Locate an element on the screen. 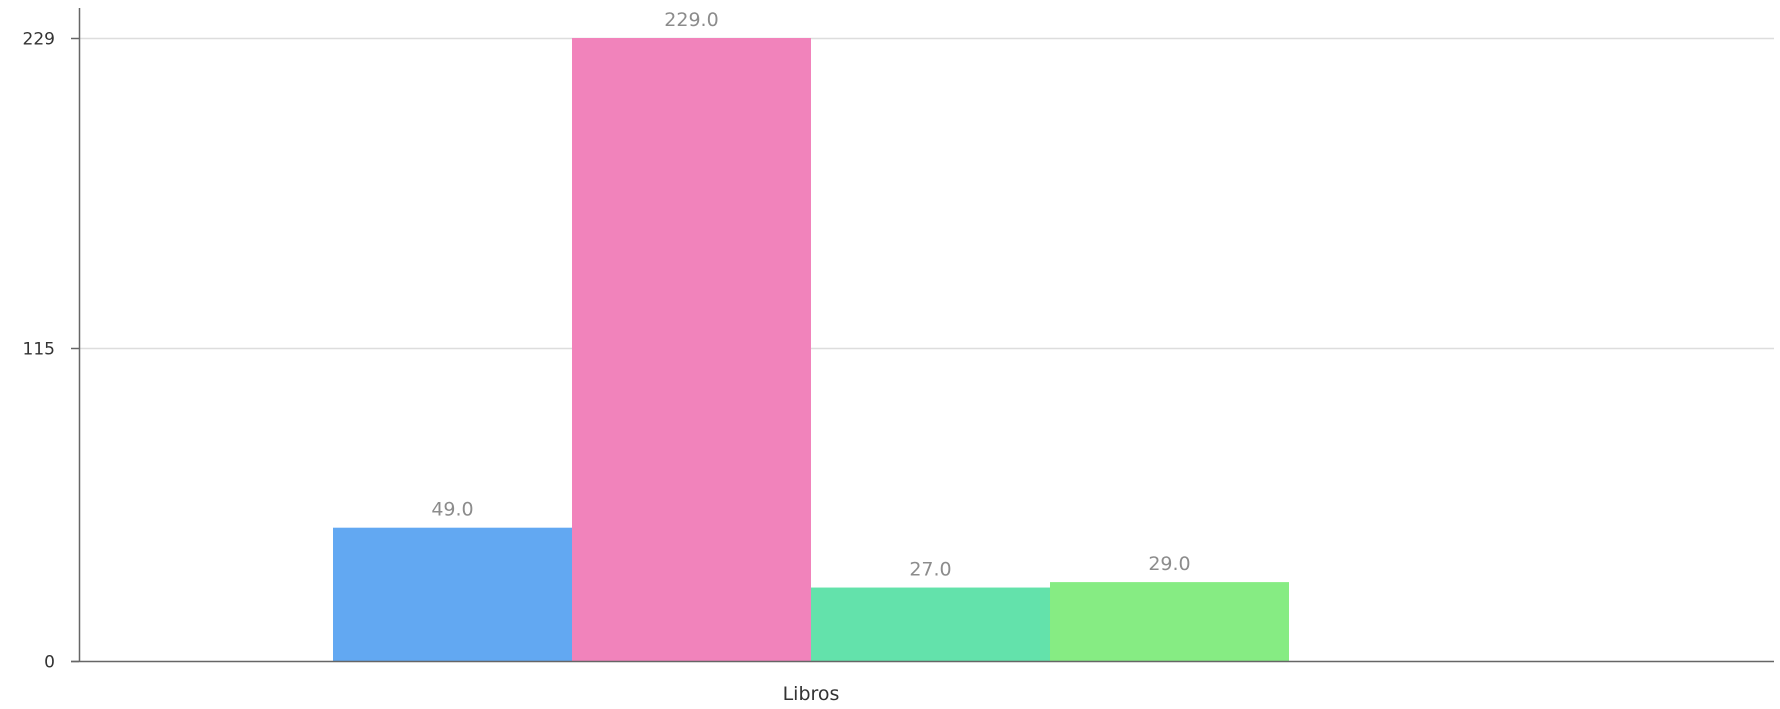 The image size is (1780, 709). data-label: 229.0 is located at coordinates (691, 20).